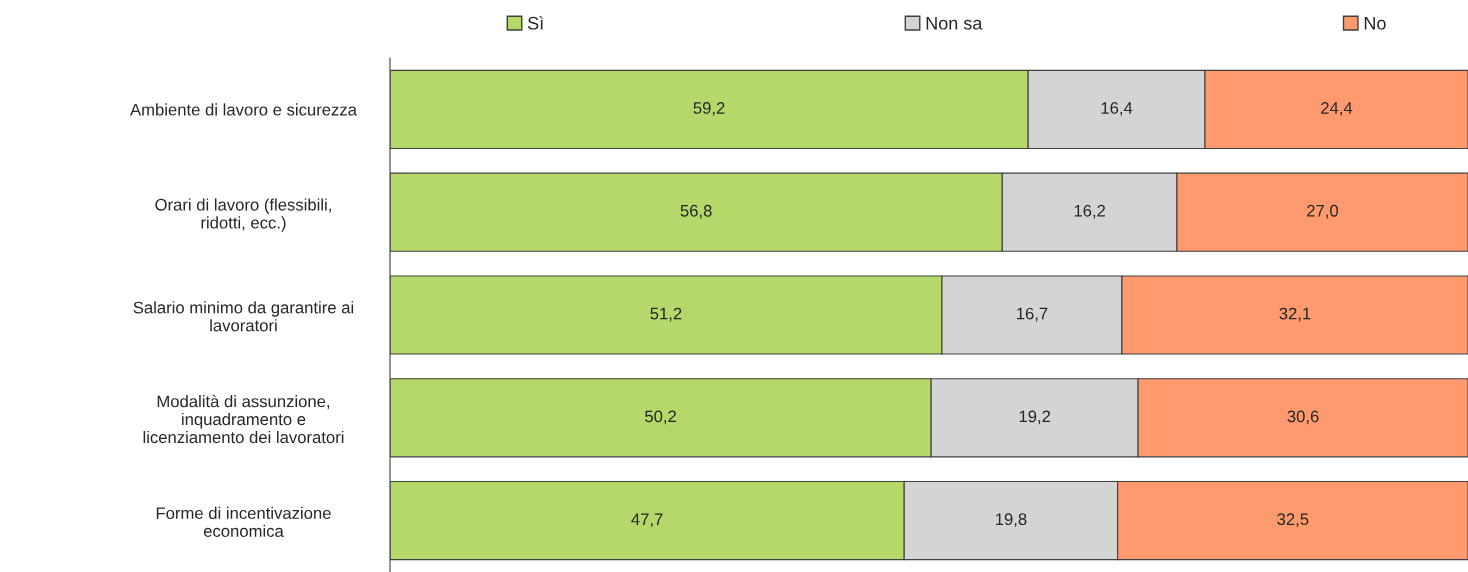 The height and width of the screenshot is (572, 1468). What do you see at coordinates (1011, 520) in the screenshot?
I see `data-label: 19,8` at bounding box center [1011, 520].